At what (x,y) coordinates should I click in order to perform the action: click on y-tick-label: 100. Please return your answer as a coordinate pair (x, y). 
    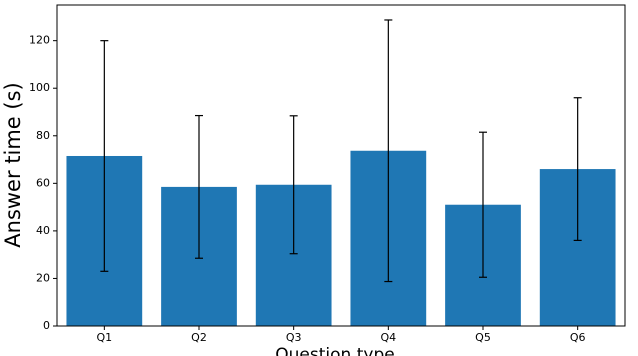
    Looking at the image, I should click on (39, 87).